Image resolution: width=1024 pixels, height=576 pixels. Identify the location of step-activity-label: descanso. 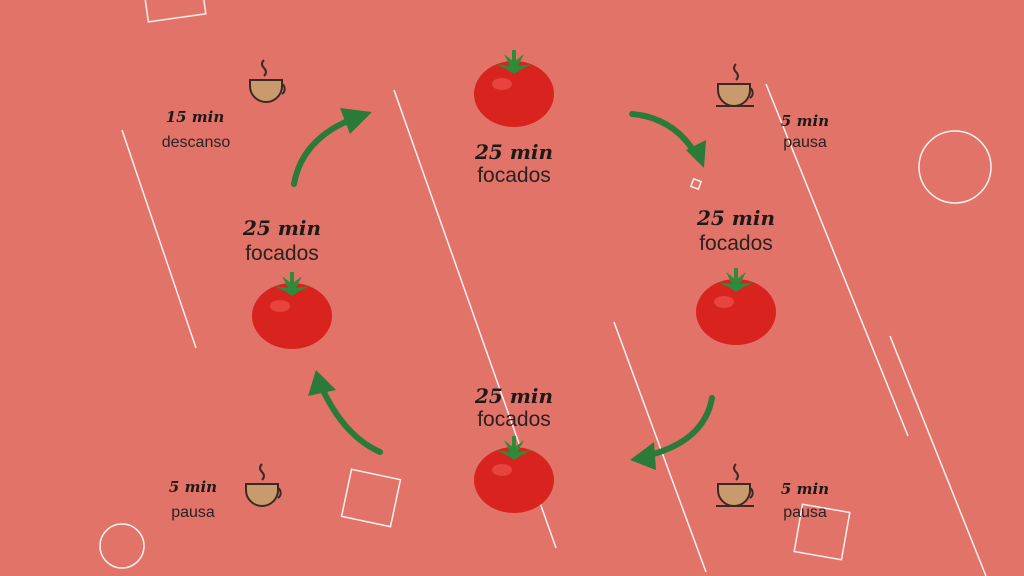
(196, 142).